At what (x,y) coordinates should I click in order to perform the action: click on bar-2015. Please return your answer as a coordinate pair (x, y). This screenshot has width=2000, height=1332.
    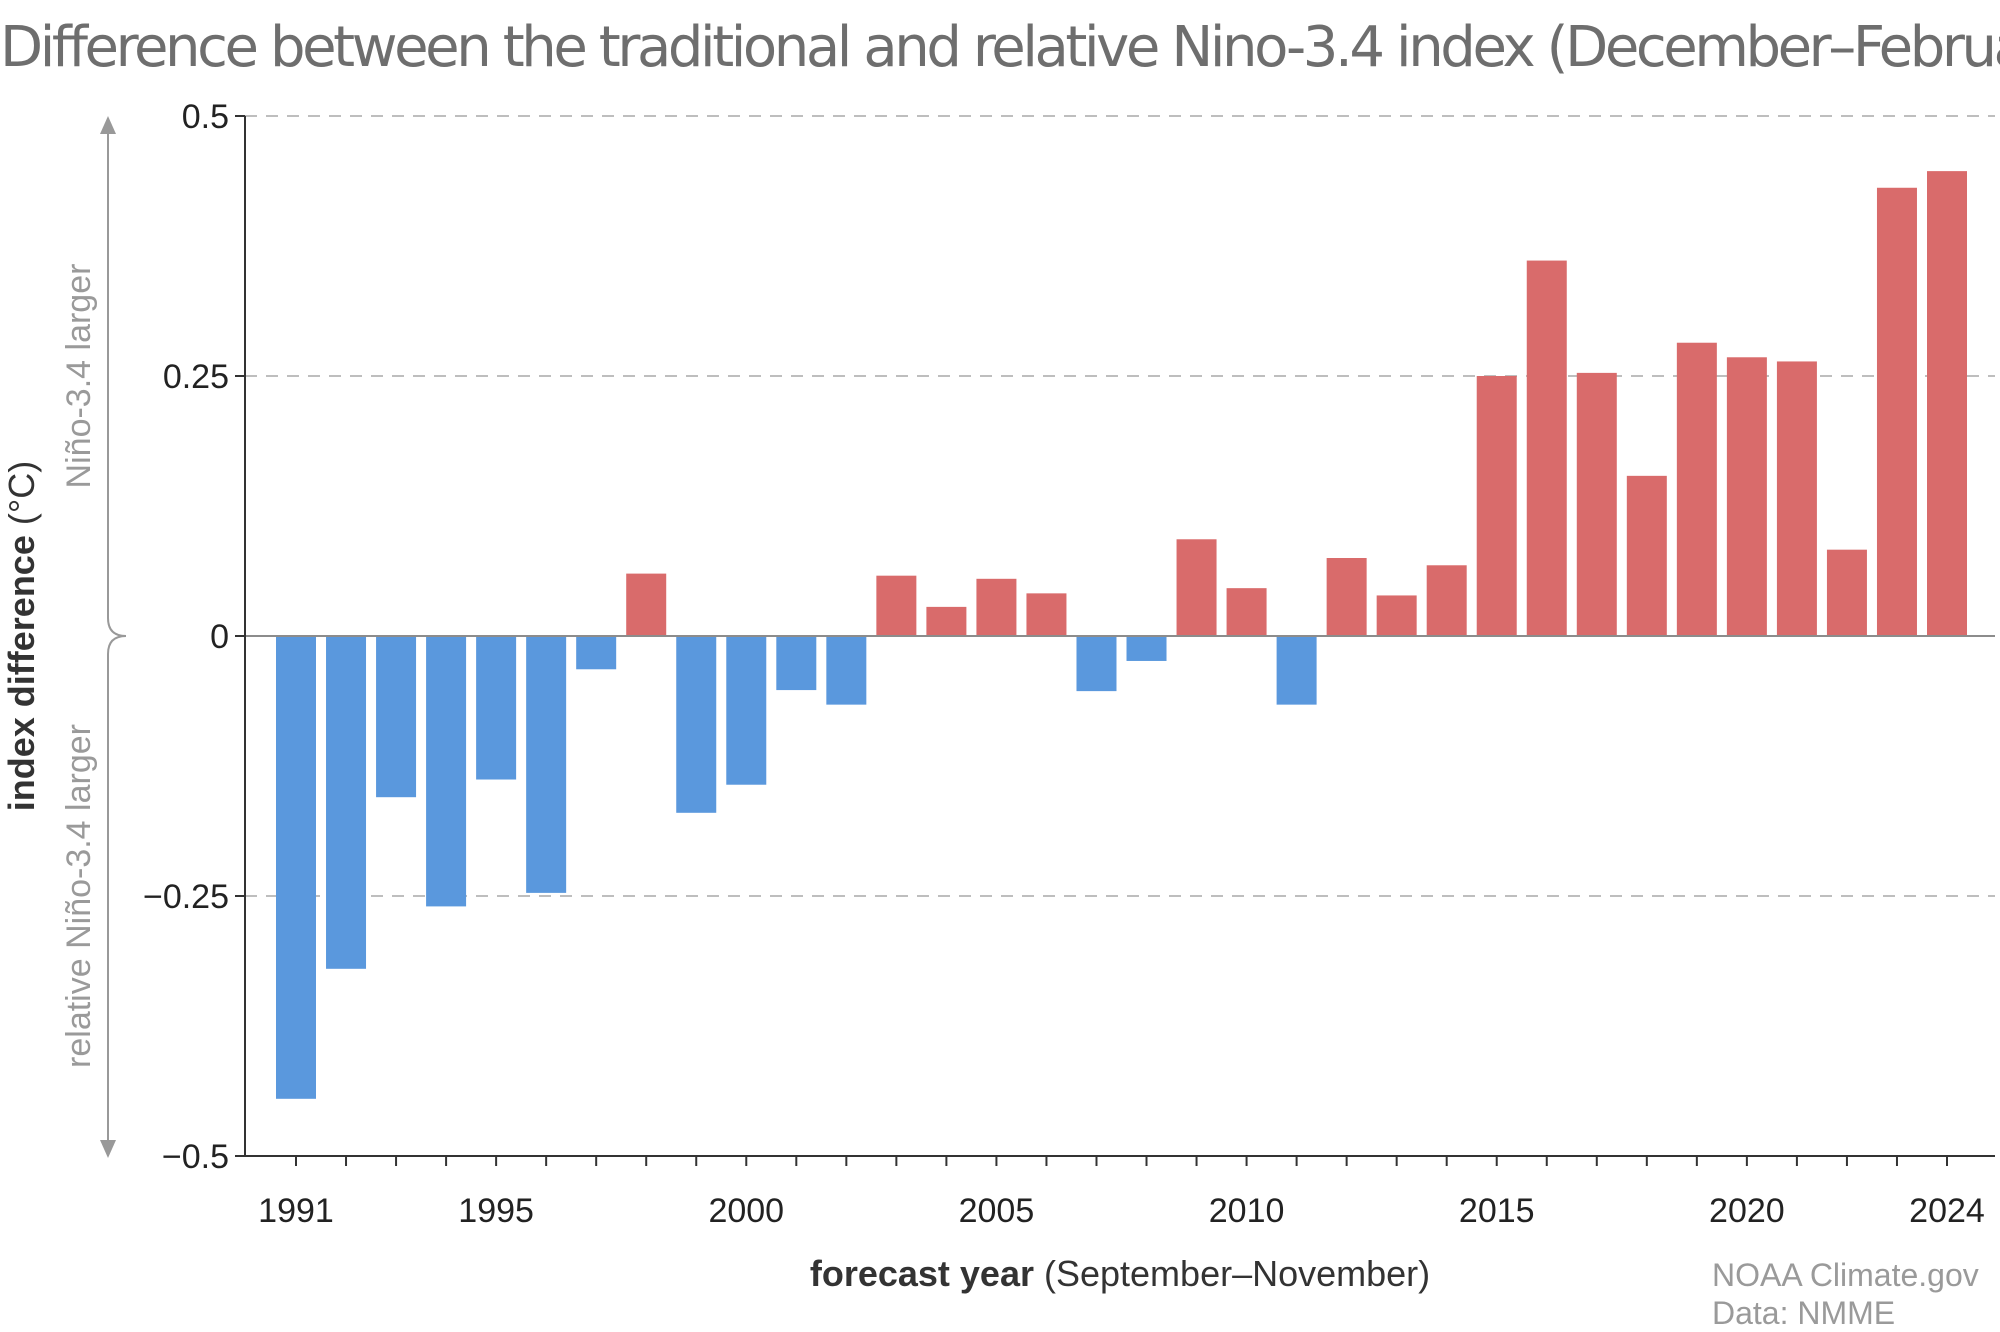
    Looking at the image, I should click on (1496, 506).